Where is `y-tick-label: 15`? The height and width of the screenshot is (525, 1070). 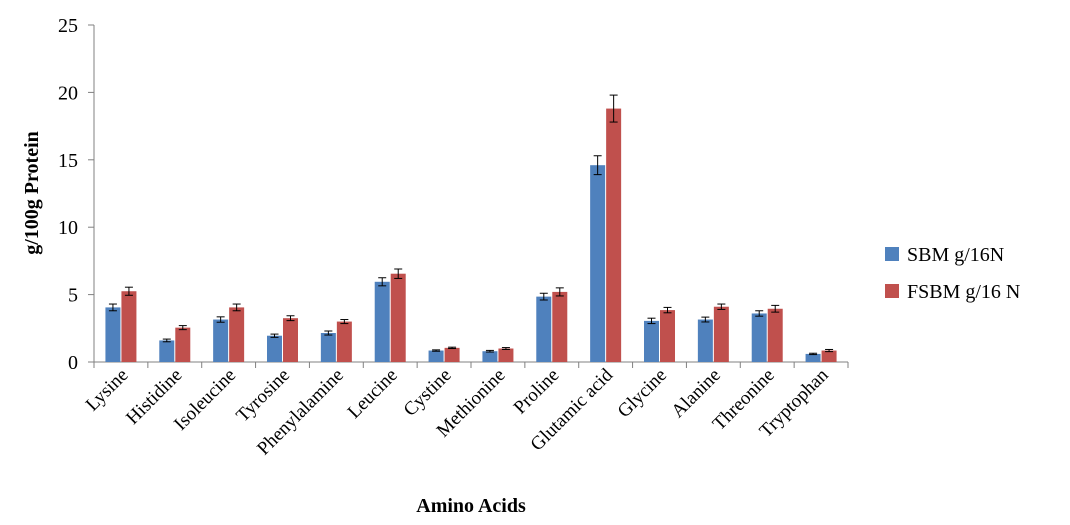 y-tick-label: 15 is located at coordinates (68, 161).